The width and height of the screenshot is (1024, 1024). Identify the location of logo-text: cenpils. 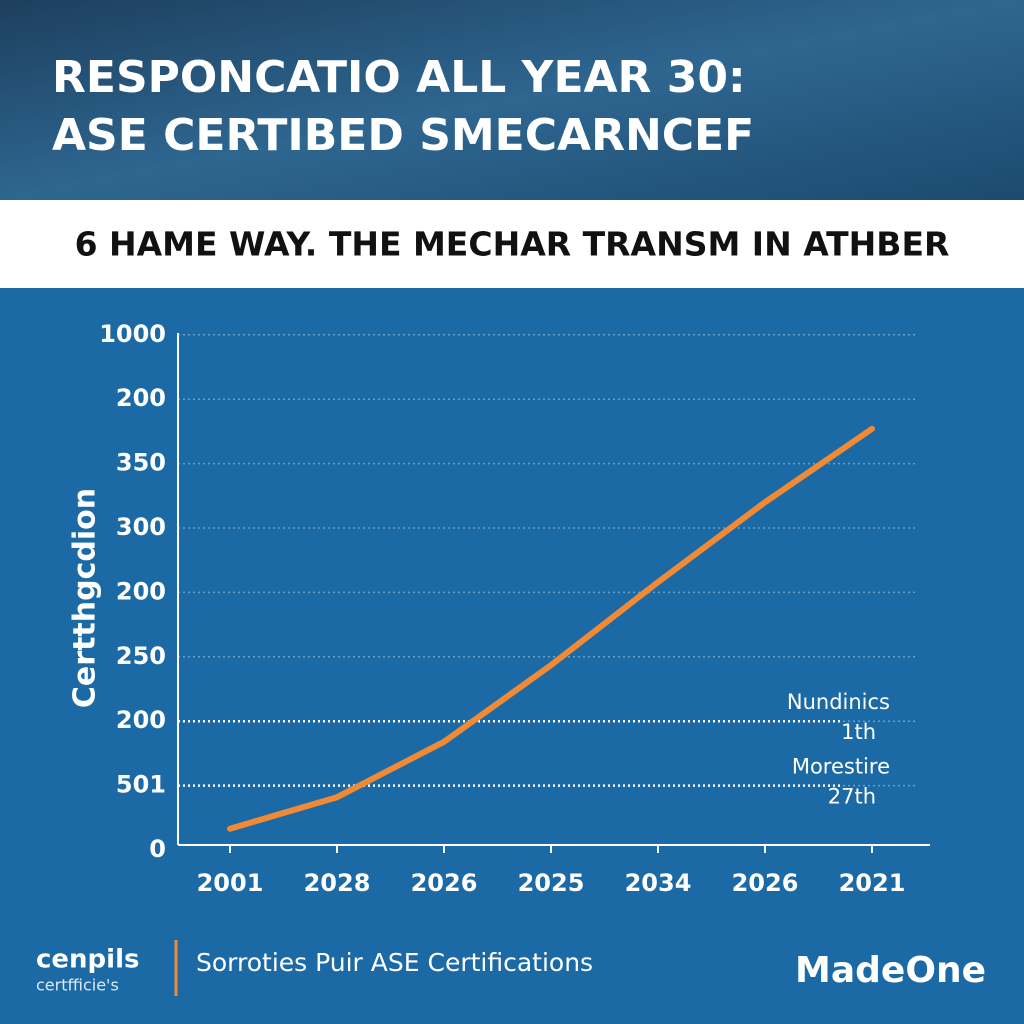
(87, 960).